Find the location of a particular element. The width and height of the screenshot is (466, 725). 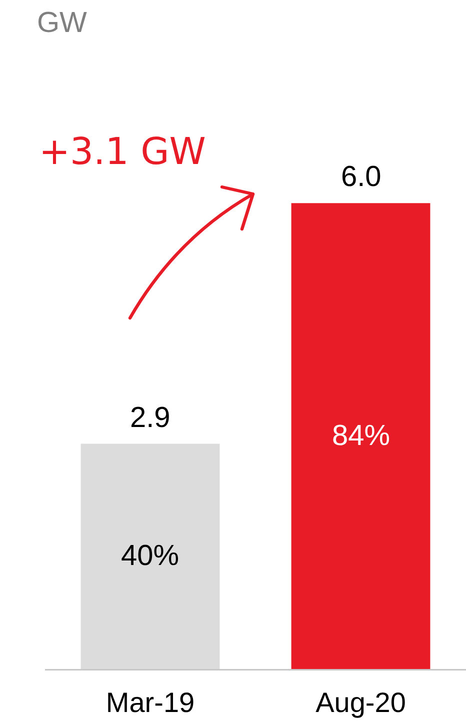

x-tick-label: Aug-20 is located at coordinates (361, 702).